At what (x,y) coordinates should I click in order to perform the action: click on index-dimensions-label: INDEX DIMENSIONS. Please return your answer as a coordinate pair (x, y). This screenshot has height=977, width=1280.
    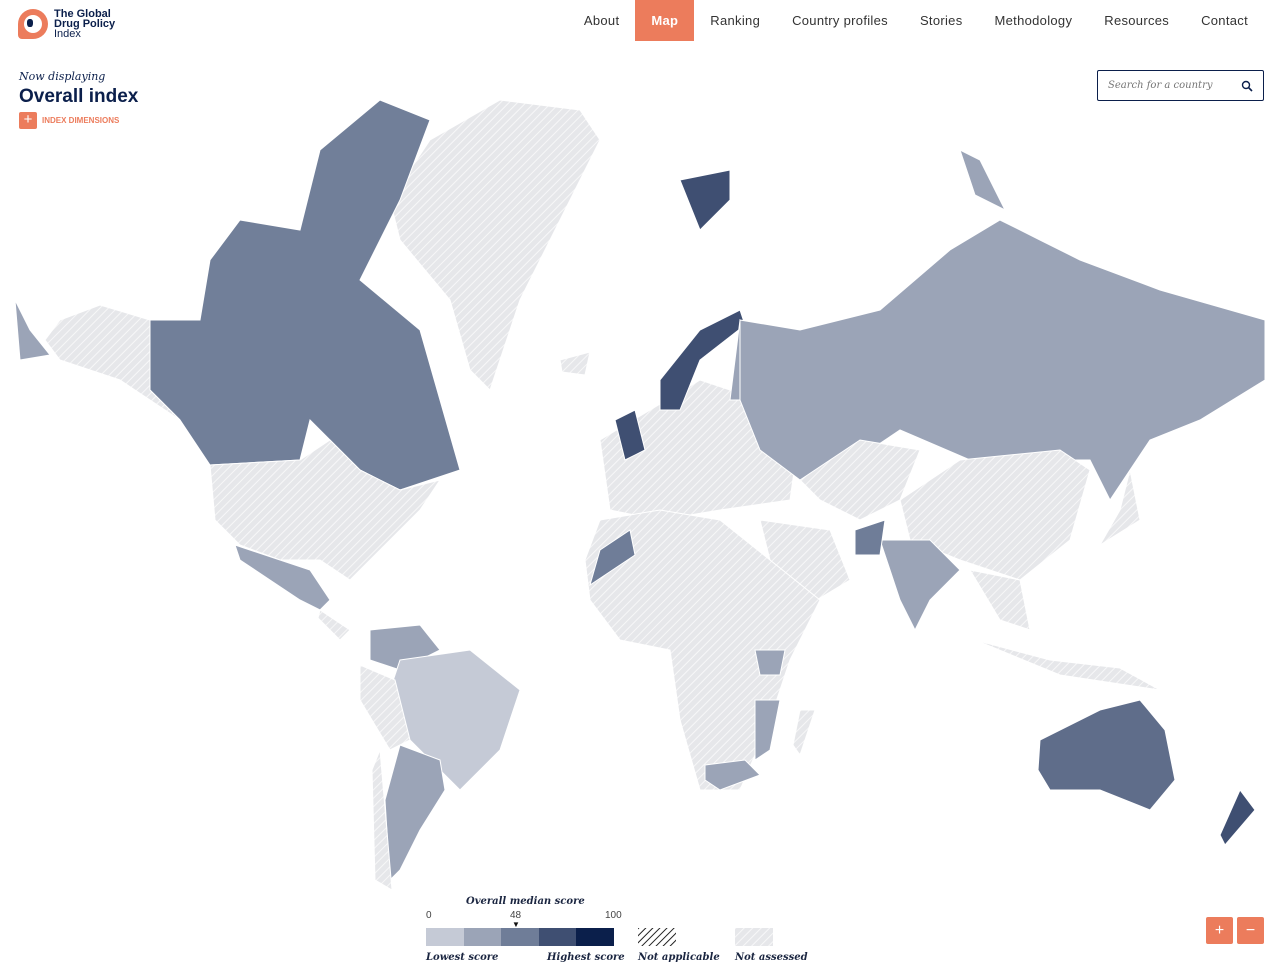
    Looking at the image, I should click on (81, 120).